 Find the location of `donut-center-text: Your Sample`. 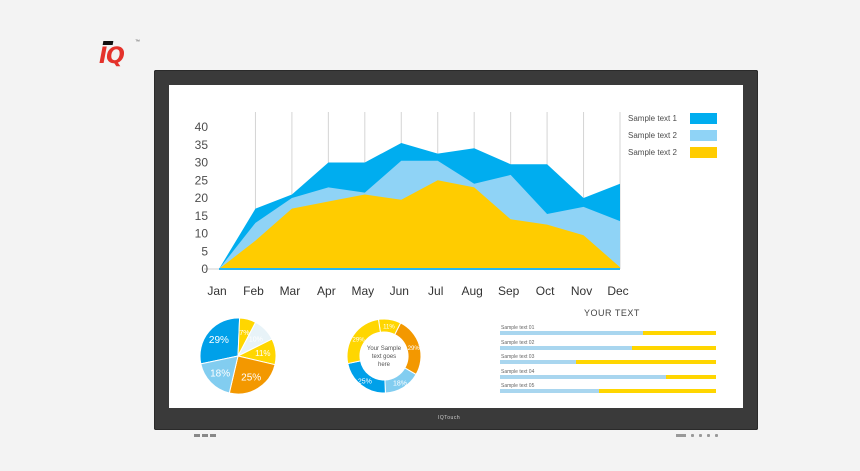

donut-center-text: Your Sample is located at coordinates (384, 349).